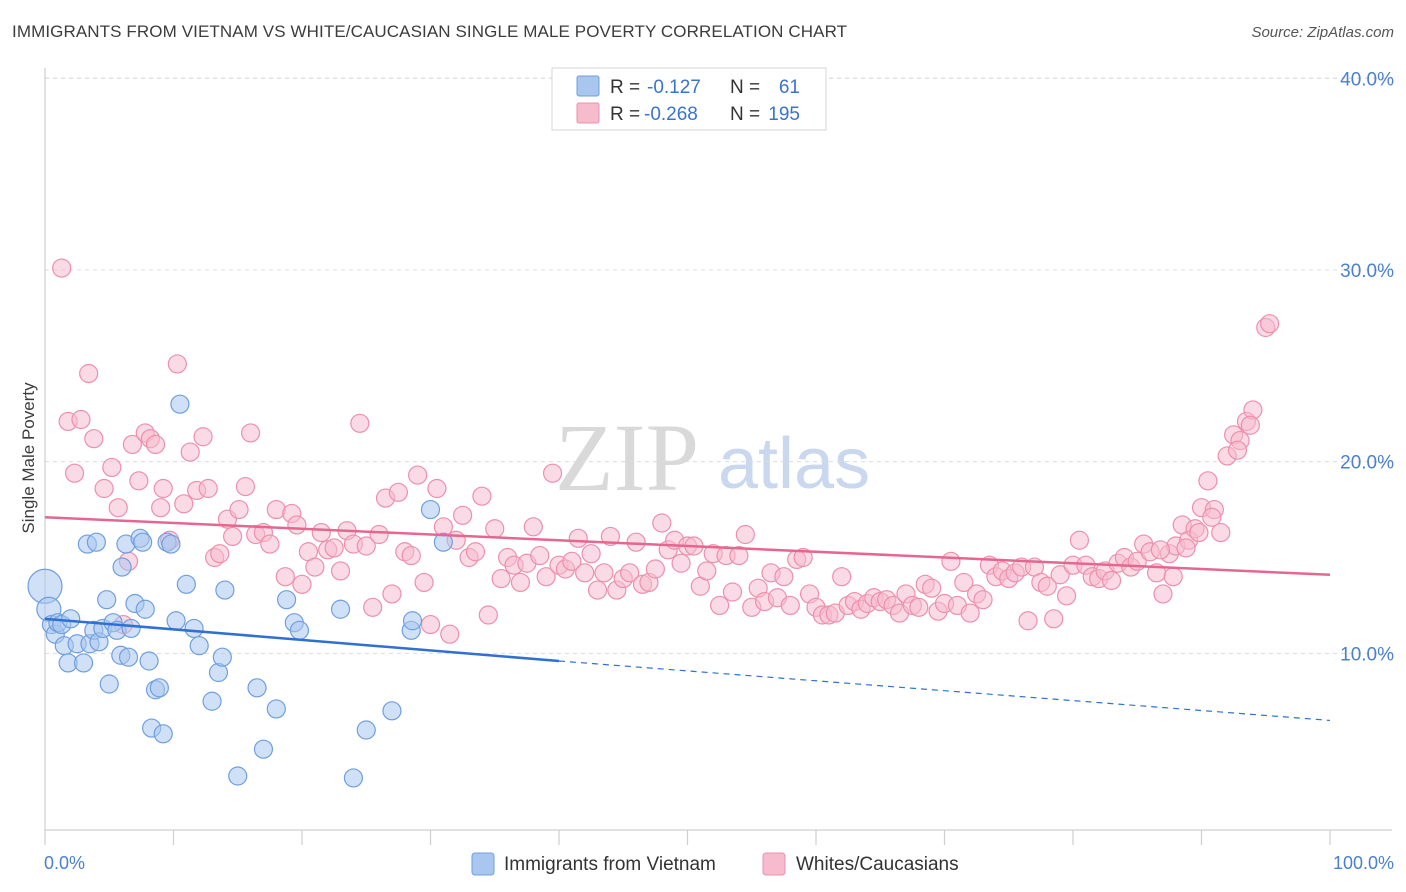  I want to click on bottom-legend-swatch-vietnam, so click(483, 864).